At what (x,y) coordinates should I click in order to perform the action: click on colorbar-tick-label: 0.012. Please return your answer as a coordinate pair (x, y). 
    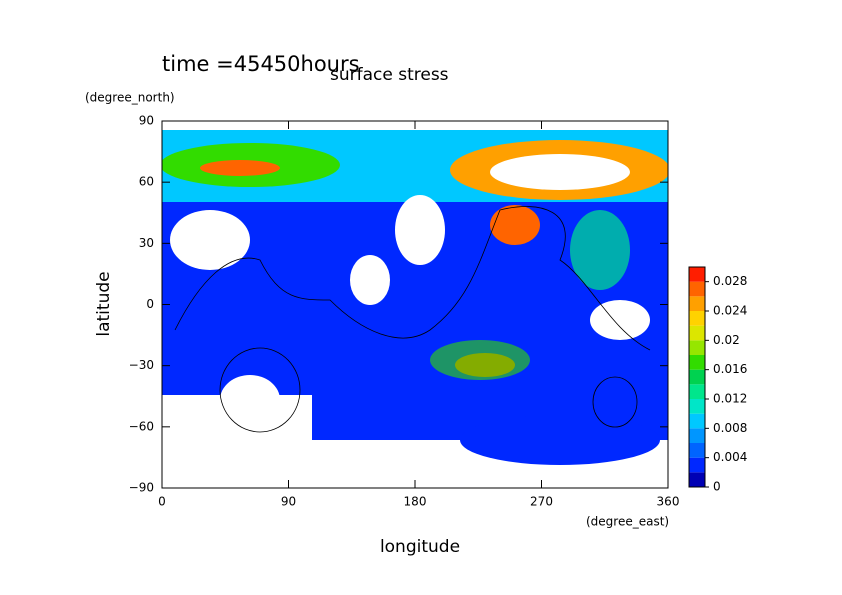
    Looking at the image, I should click on (730, 399).